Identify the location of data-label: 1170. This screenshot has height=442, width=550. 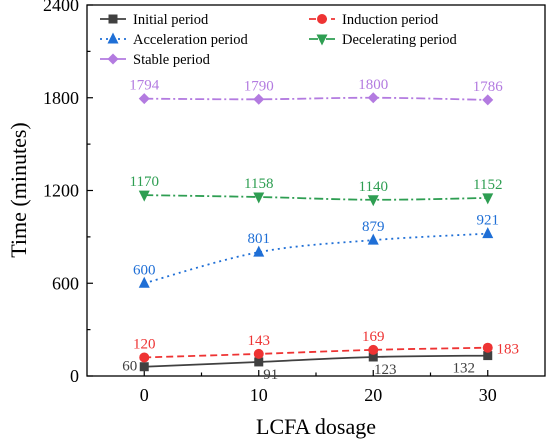
(144, 182).